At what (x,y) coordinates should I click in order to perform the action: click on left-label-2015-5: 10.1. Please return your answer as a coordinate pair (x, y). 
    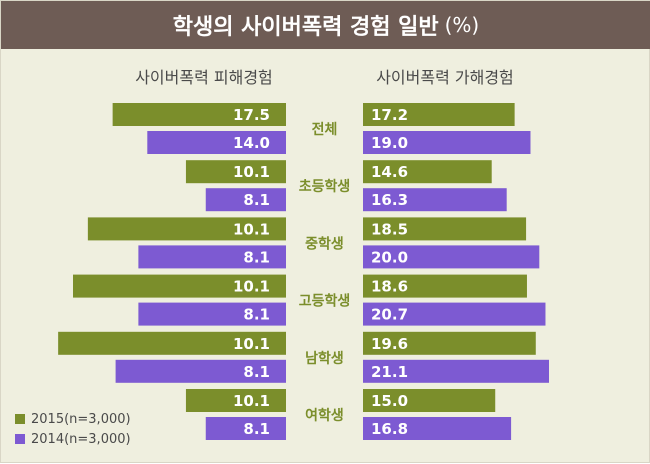
    Looking at the image, I should click on (251, 401).